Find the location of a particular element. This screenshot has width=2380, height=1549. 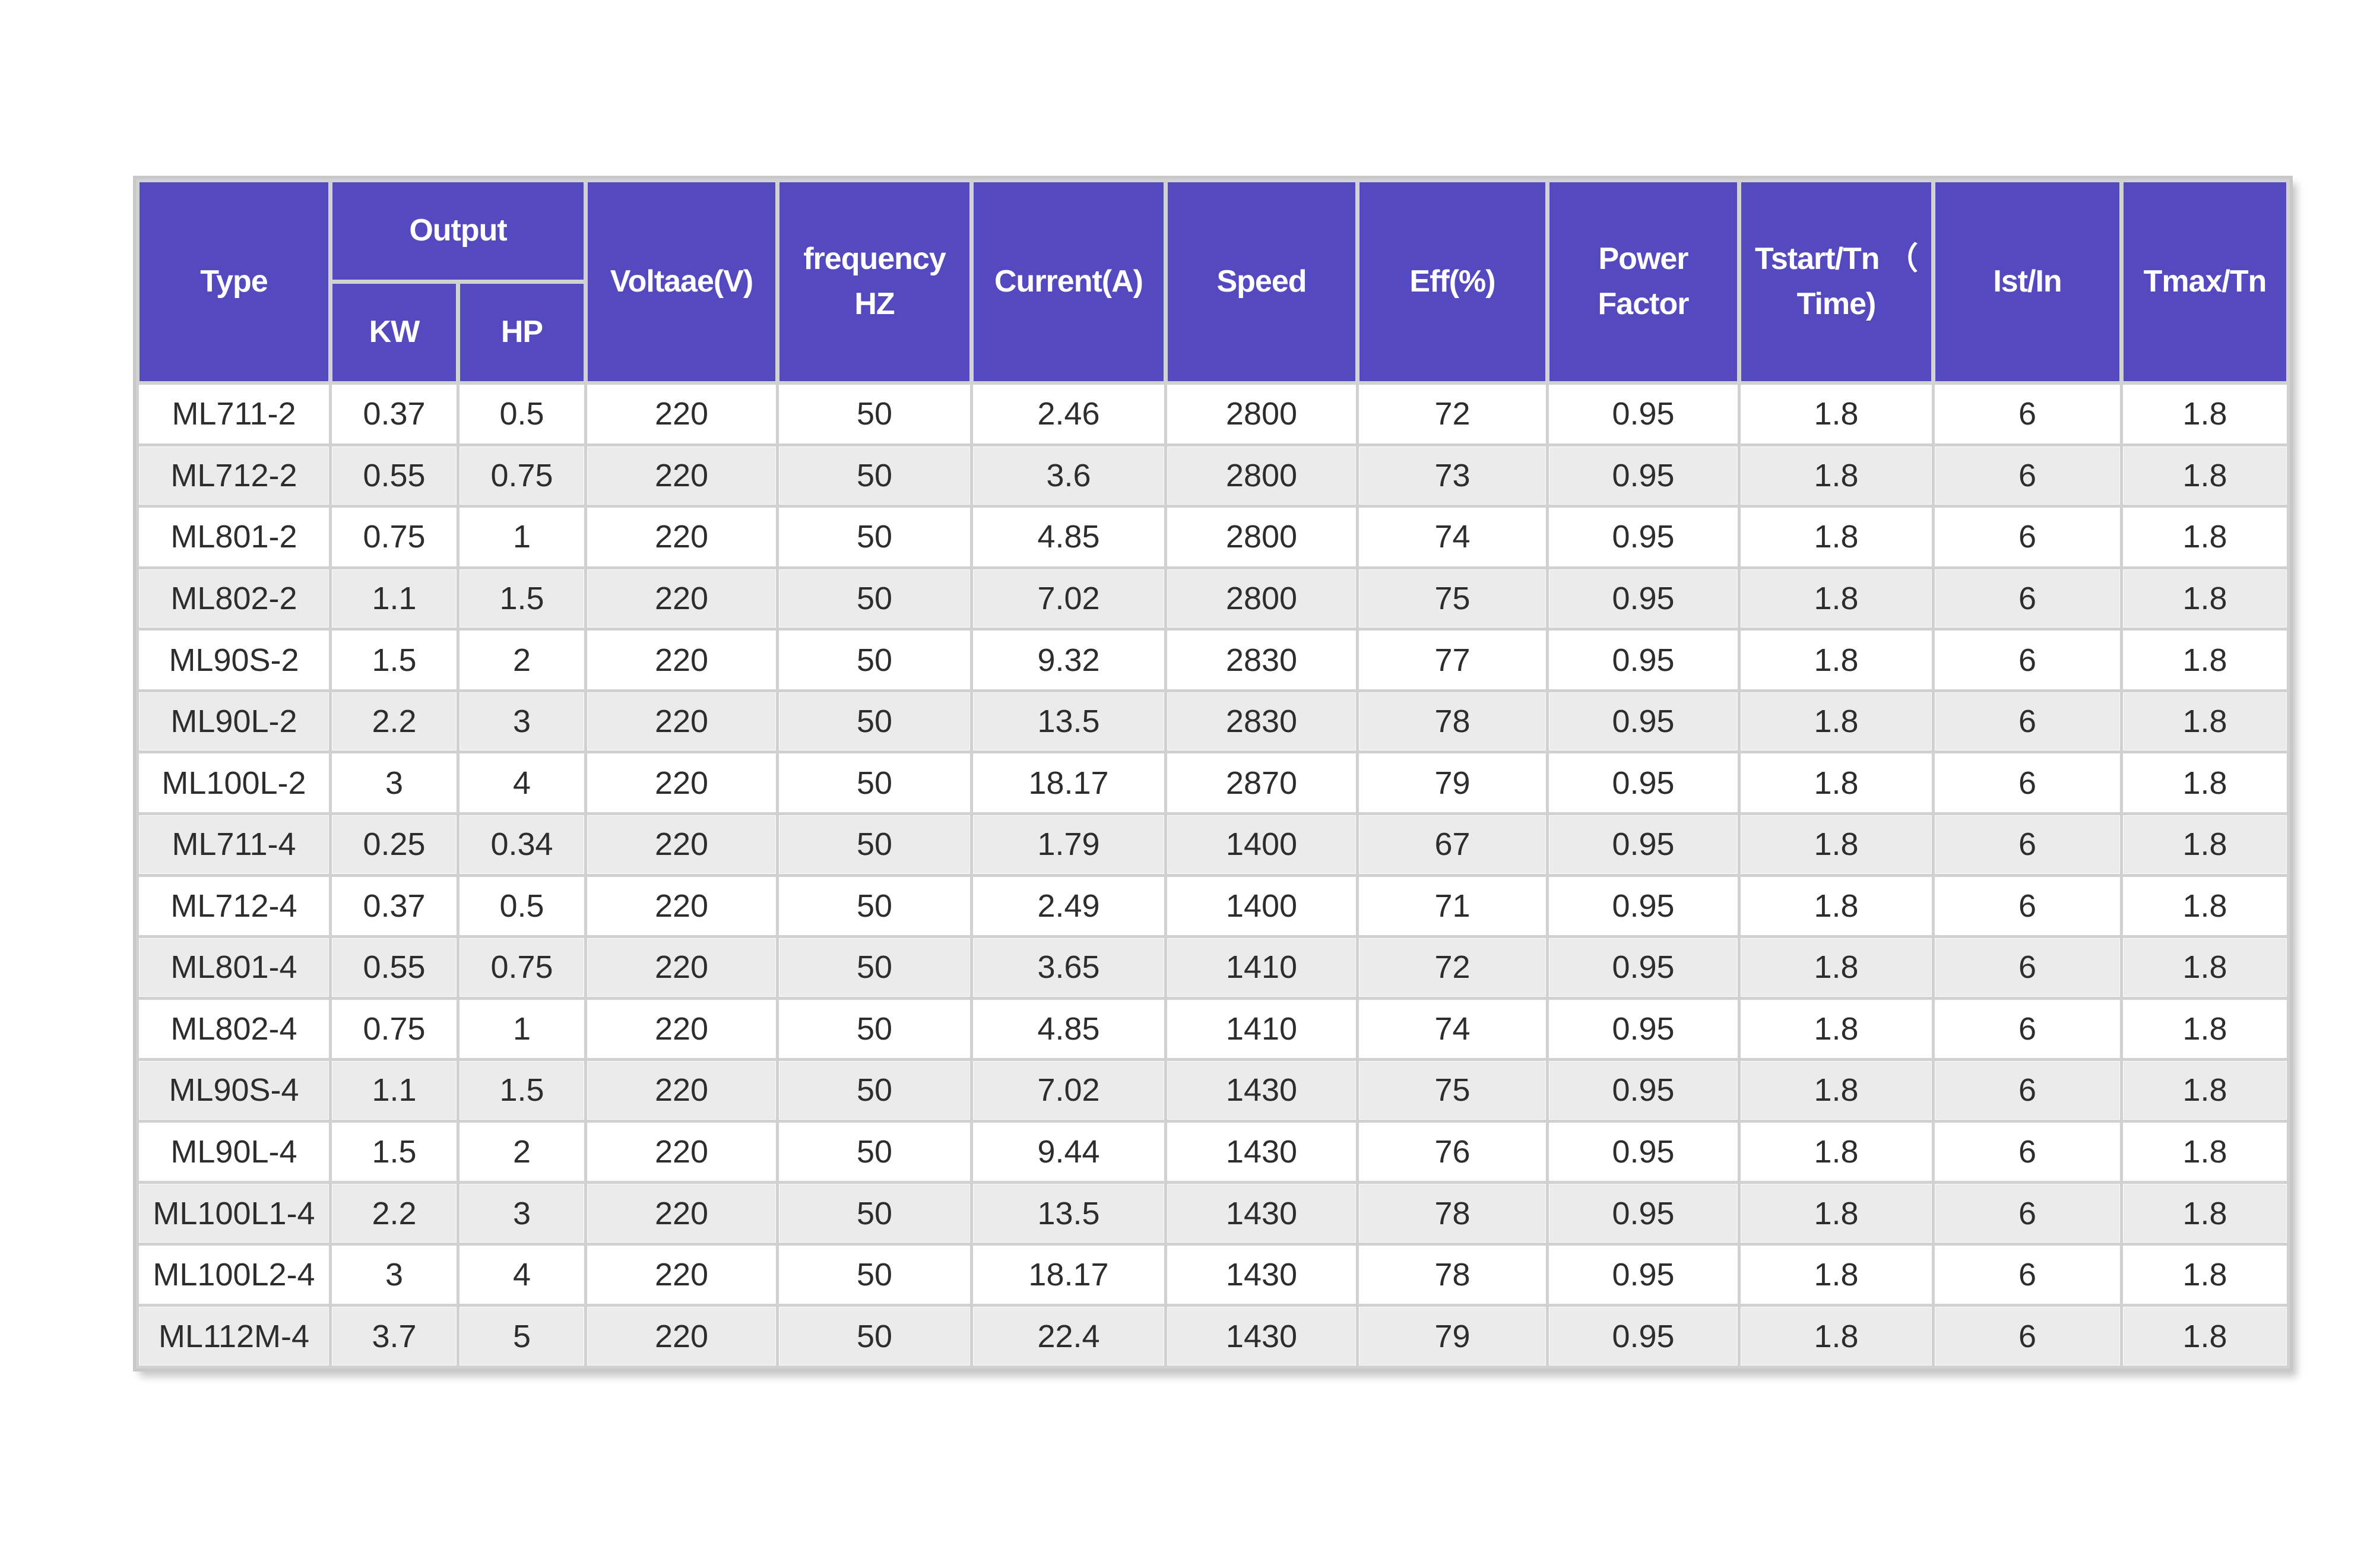

cell-type: ML90L-4 is located at coordinates (234, 1152).